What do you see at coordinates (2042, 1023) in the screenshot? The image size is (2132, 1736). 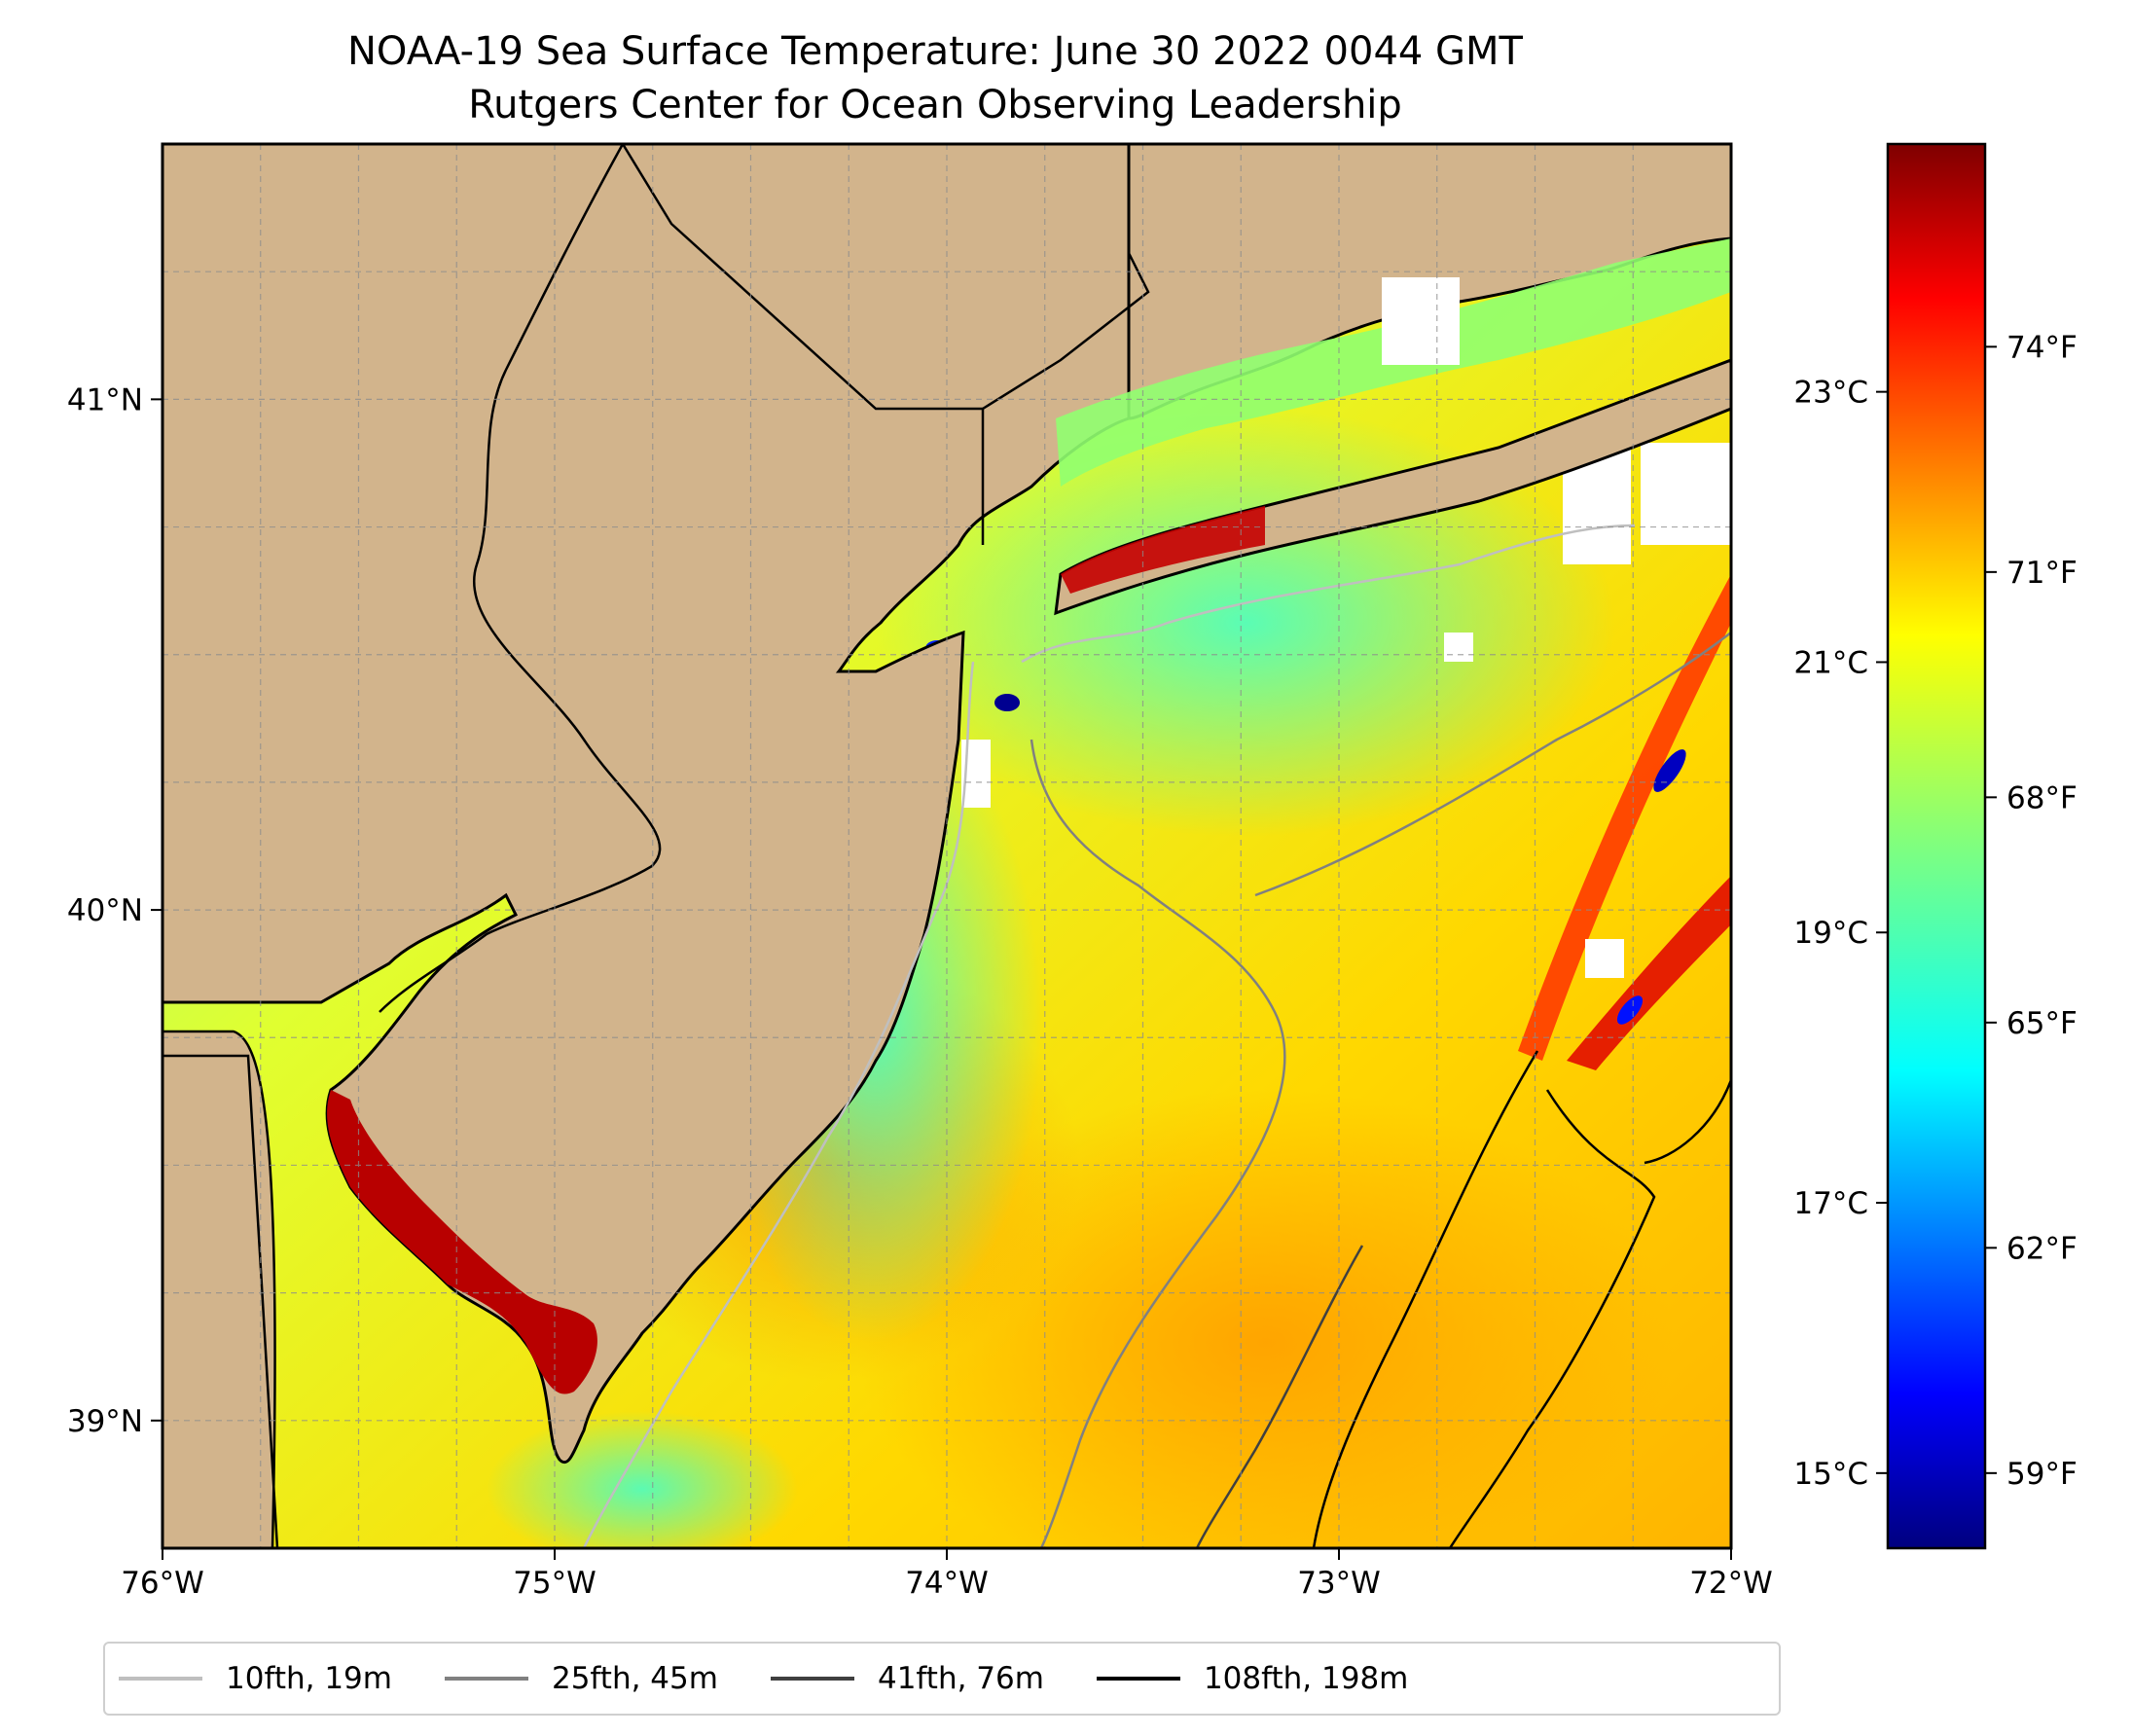 I see `colorbar-f-tick-label: 65°F` at bounding box center [2042, 1023].